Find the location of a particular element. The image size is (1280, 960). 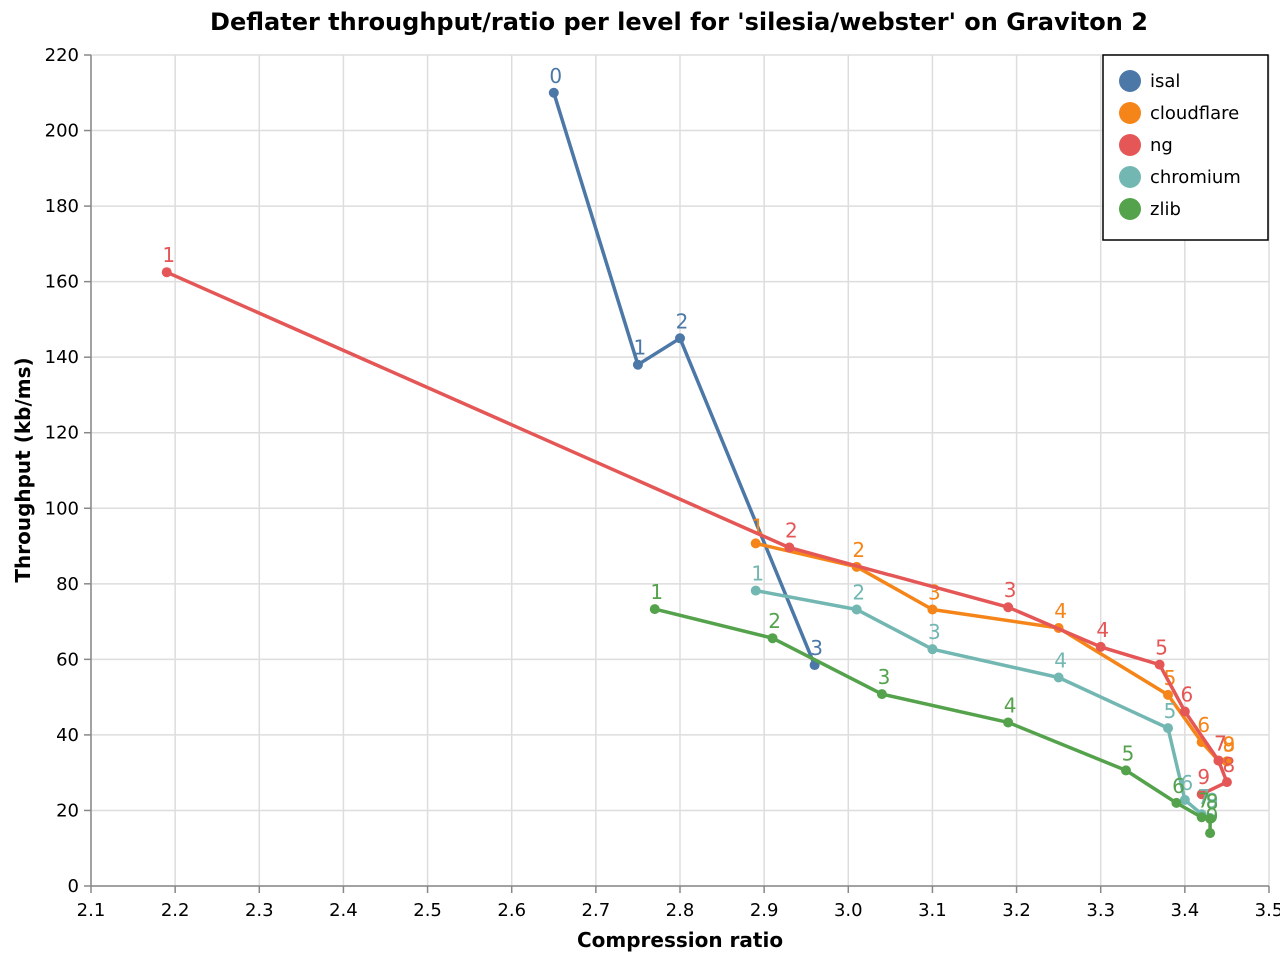

point-label-ng: 9 is located at coordinates (1203, 777).